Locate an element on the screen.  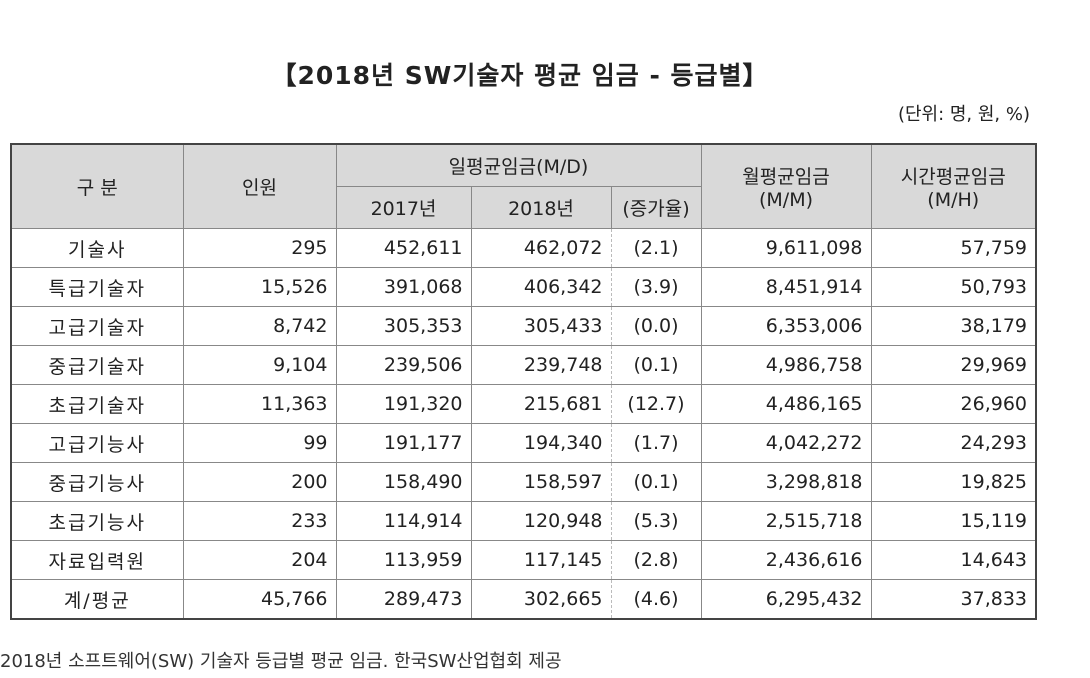
table-cell: 158,490 is located at coordinates (403, 482).